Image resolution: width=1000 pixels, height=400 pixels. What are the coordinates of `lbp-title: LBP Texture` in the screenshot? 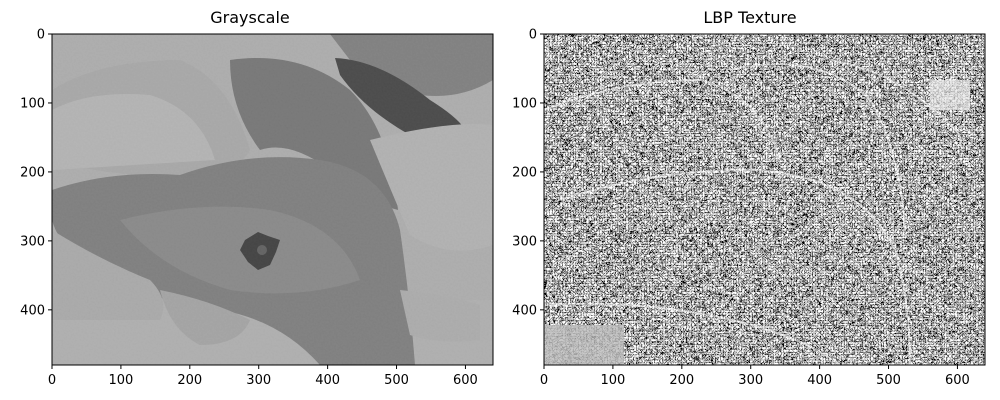 It's located at (750, 17).